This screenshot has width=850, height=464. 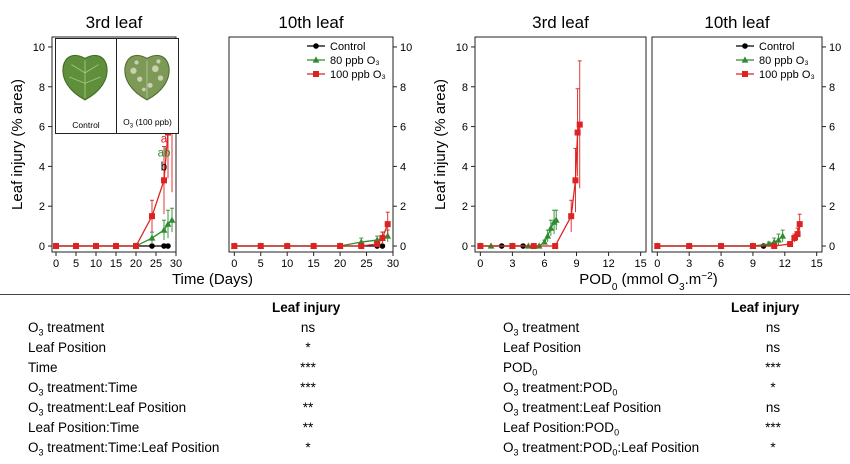 What do you see at coordinates (668, 370) in the screenshot?
I see `table-row: POD0 ***` at bounding box center [668, 370].